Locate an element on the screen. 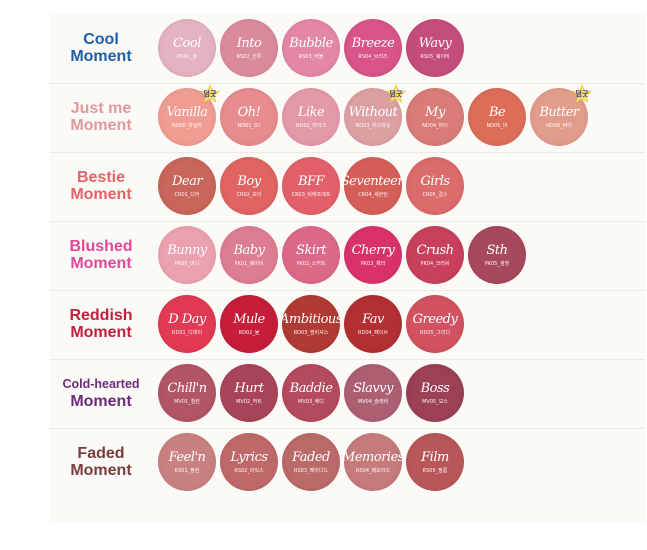  swatch-slavvy: Slavvy MV04_슬래비 is located at coordinates (373, 393).